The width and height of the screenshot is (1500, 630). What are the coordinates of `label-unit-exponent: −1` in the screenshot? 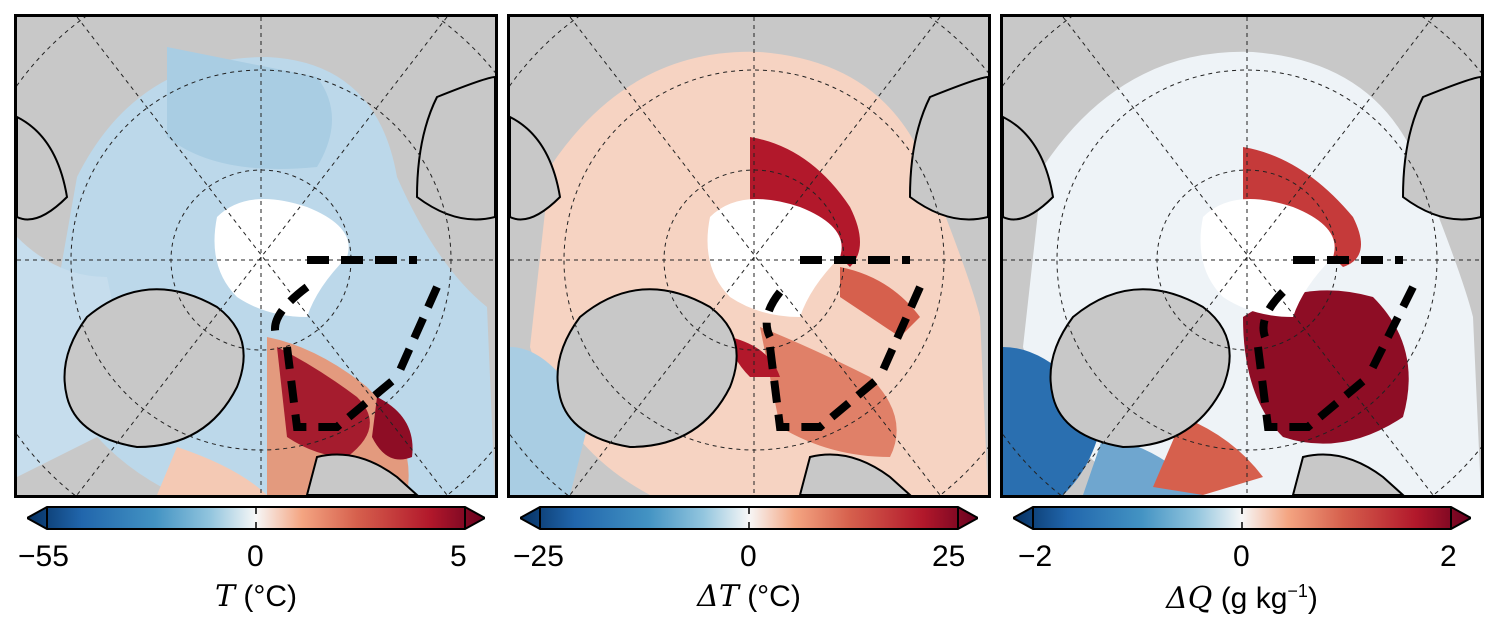 It's located at (1297, 591).